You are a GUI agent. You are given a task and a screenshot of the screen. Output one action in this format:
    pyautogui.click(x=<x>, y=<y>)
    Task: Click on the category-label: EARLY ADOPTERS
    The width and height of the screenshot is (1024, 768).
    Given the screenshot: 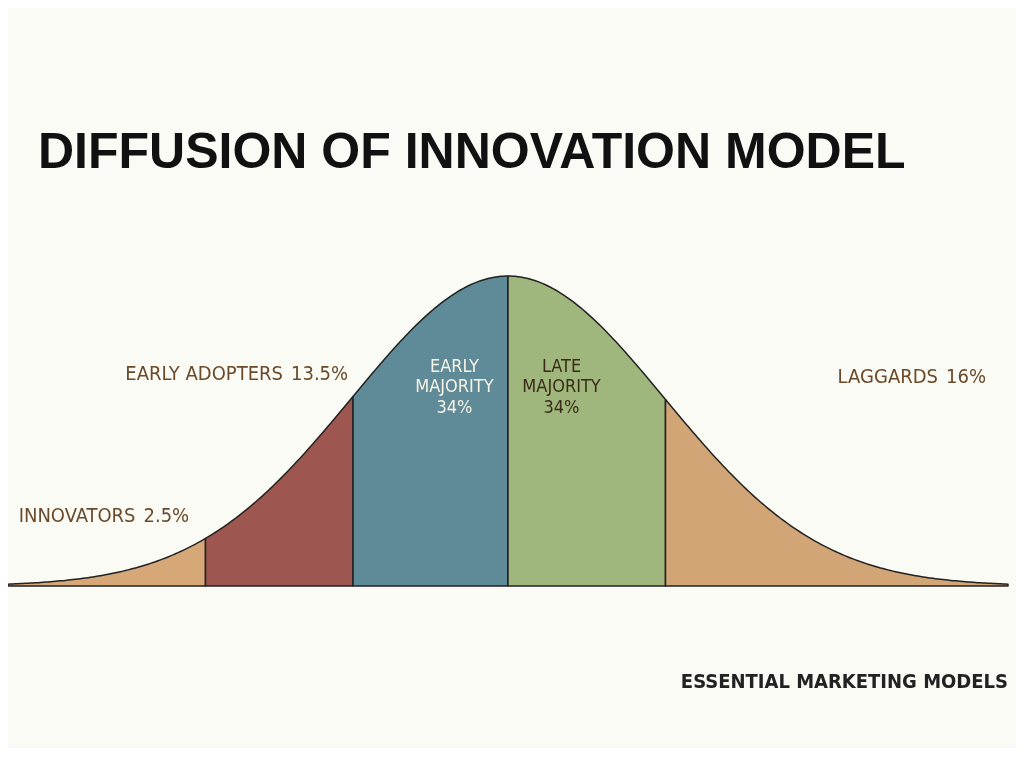 What is the action you would take?
    pyautogui.click(x=204, y=373)
    